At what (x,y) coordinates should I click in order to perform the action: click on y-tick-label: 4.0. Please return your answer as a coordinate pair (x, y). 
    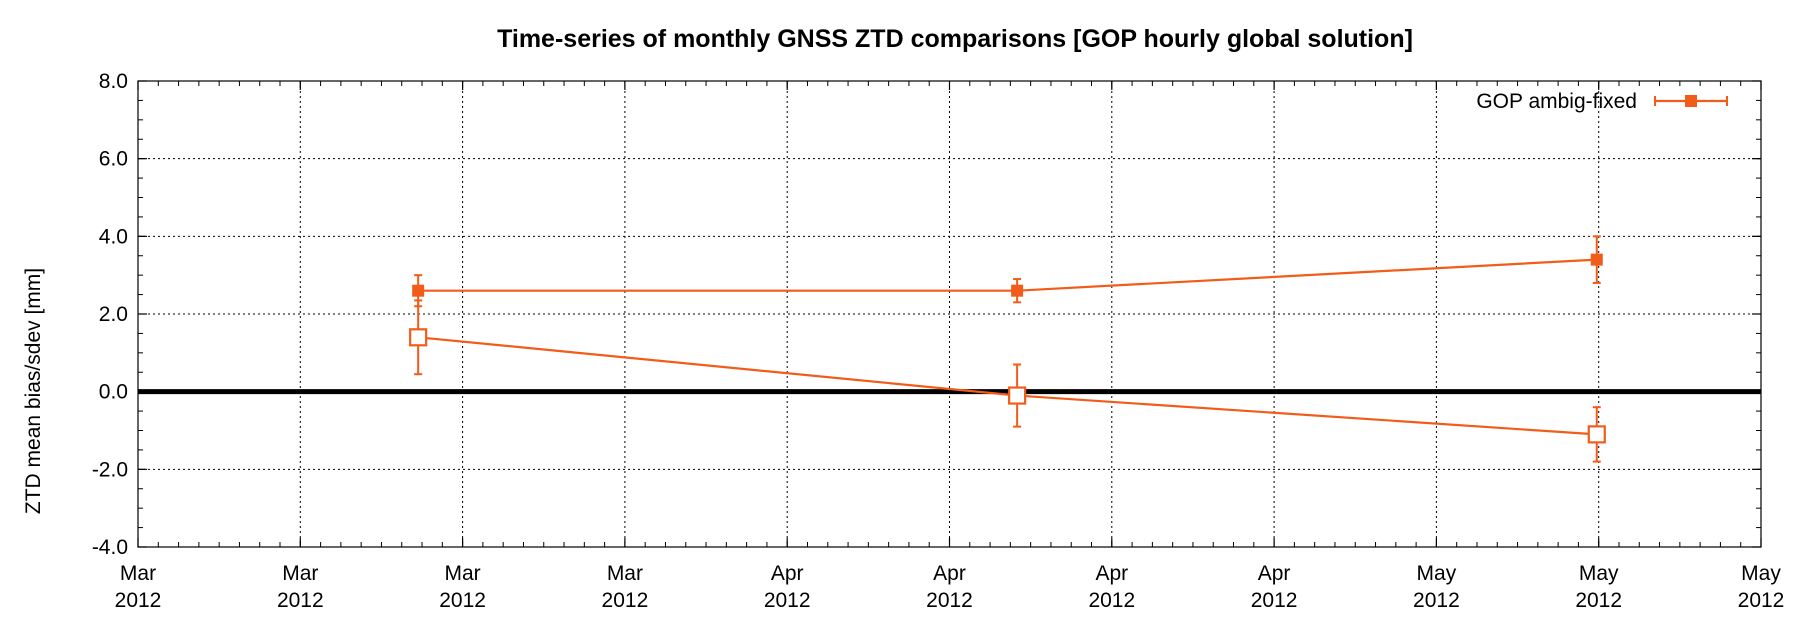
    Looking at the image, I should click on (113, 236).